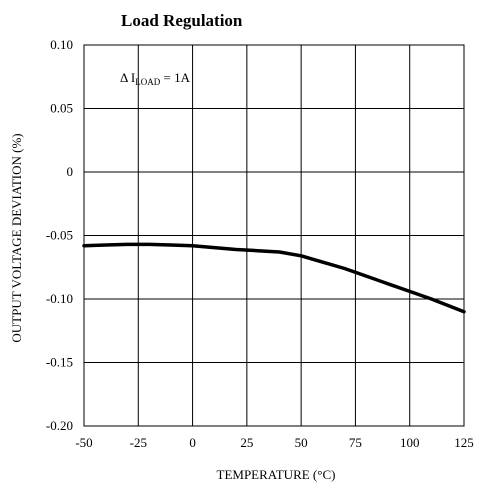 This screenshot has width=479, height=487. Describe the element at coordinates (274, 278) in the screenshot. I see `series-line` at that location.